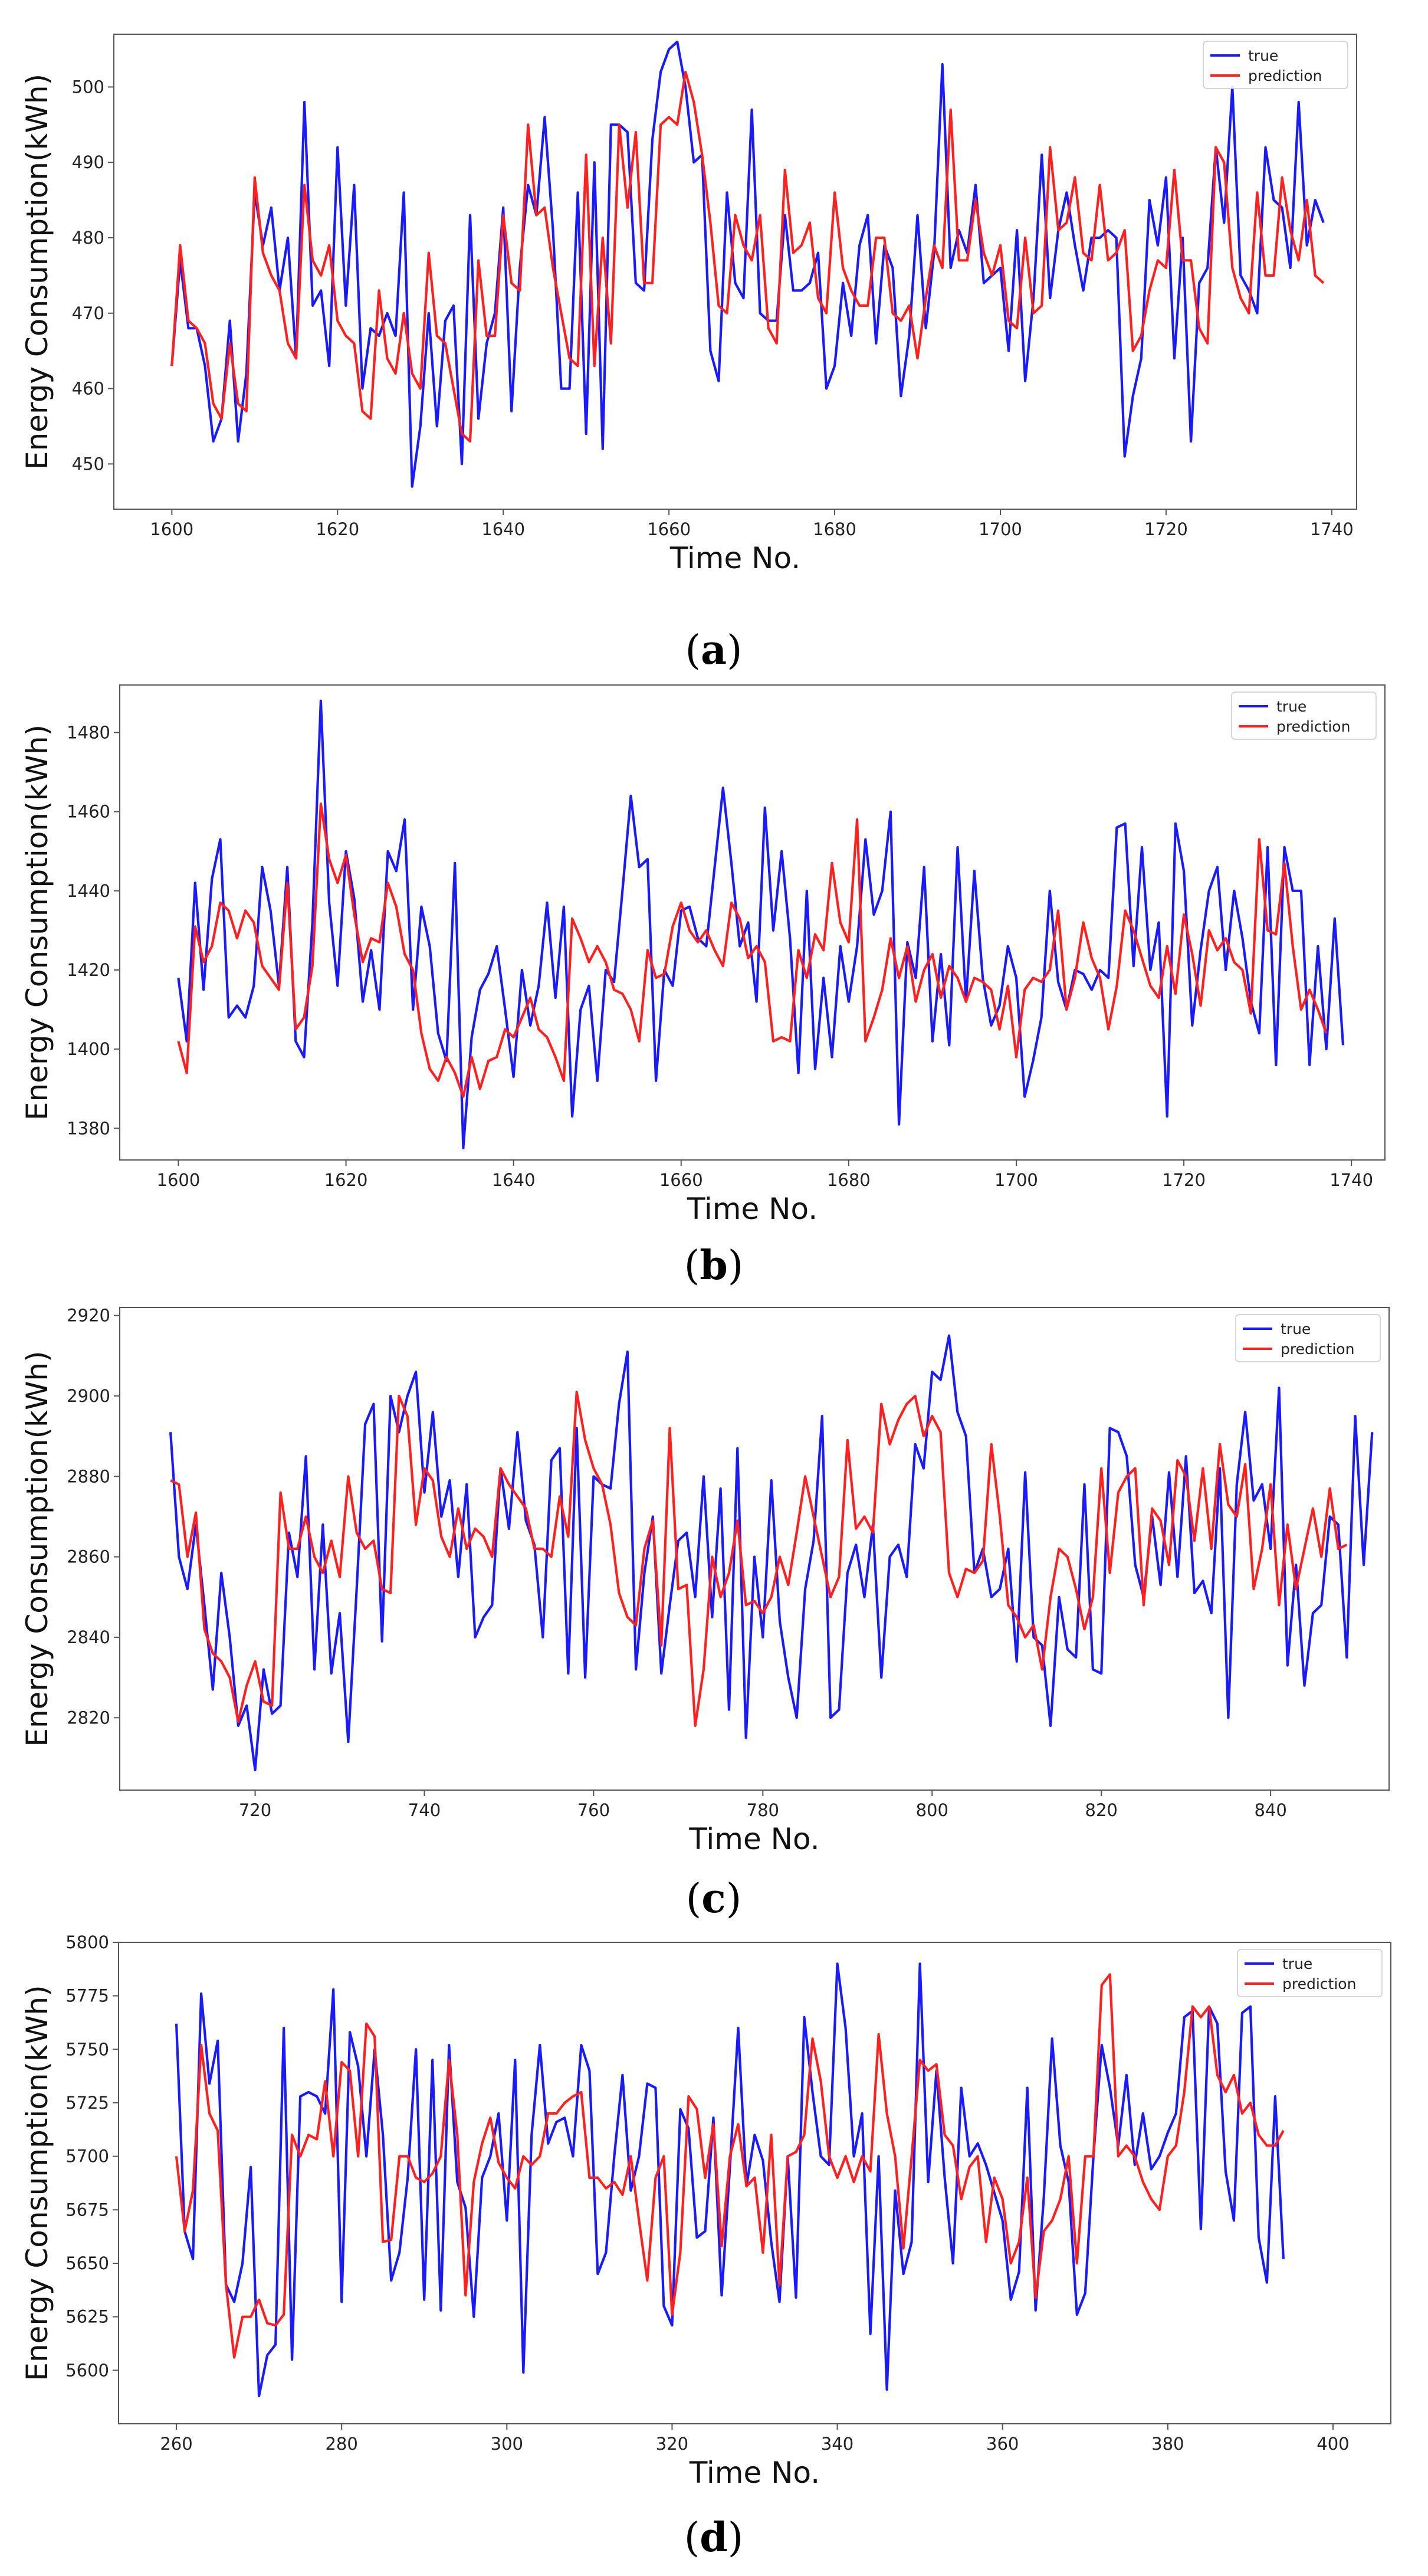 The image size is (1428, 2576). What do you see at coordinates (424, 1810) in the screenshot?
I see `x-tick-label: 740` at bounding box center [424, 1810].